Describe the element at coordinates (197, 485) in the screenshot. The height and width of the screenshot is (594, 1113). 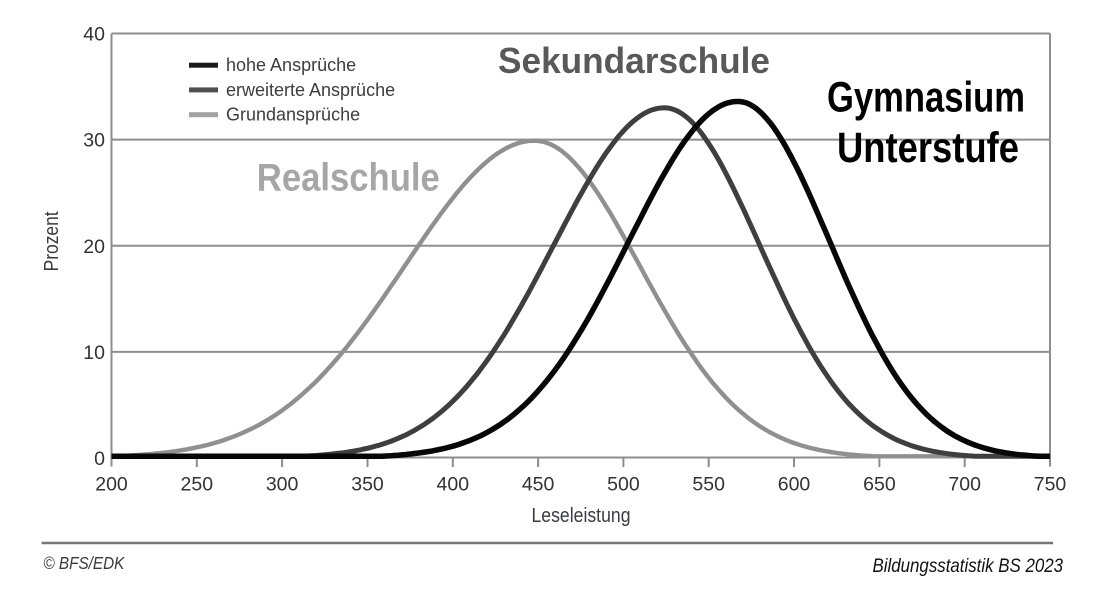
I see `svg-text: 250` at that location.